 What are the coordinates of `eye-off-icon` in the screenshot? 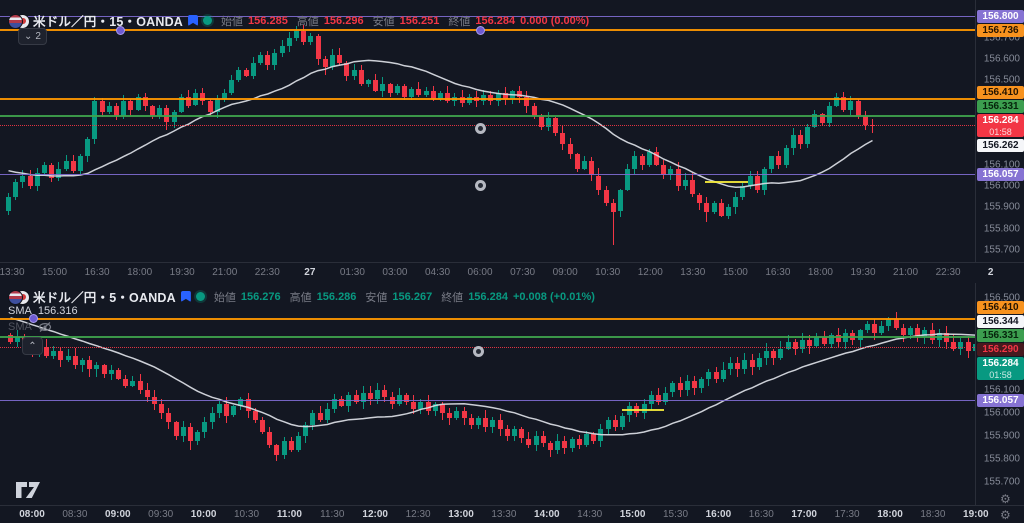 It's located at (45, 327).